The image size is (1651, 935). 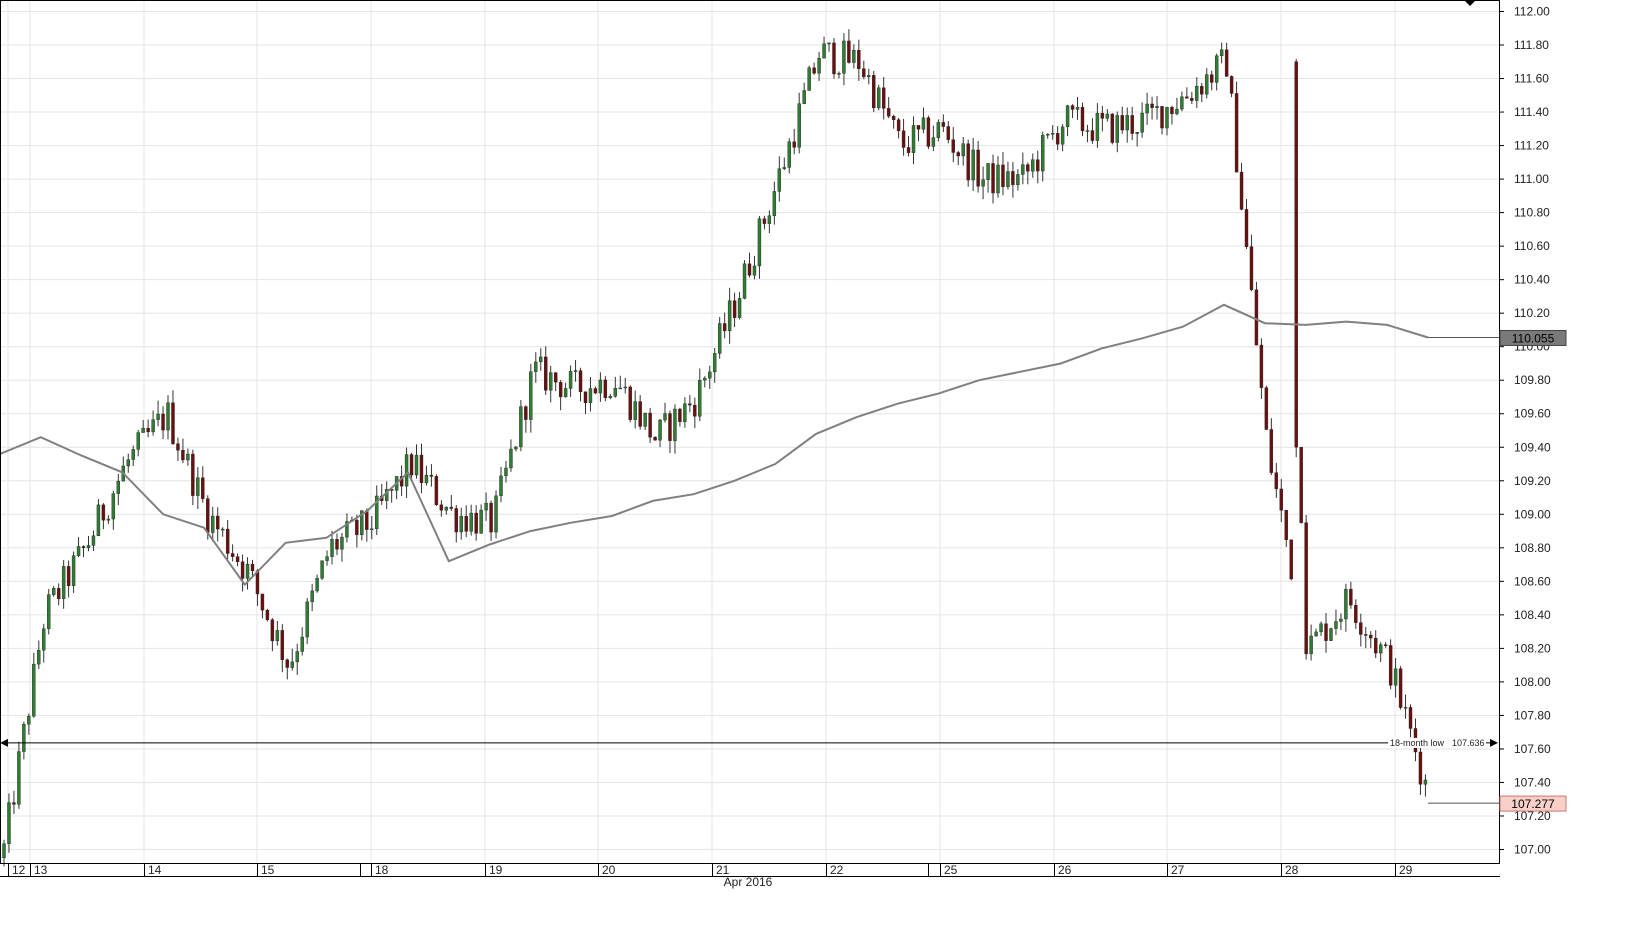 I want to click on x-tick-label: 28, so click(x=1292, y=870).